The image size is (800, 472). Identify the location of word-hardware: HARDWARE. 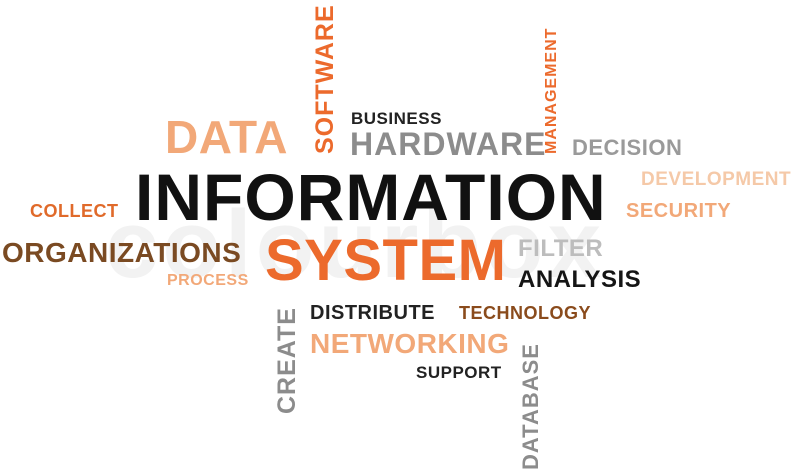
(448, 144).